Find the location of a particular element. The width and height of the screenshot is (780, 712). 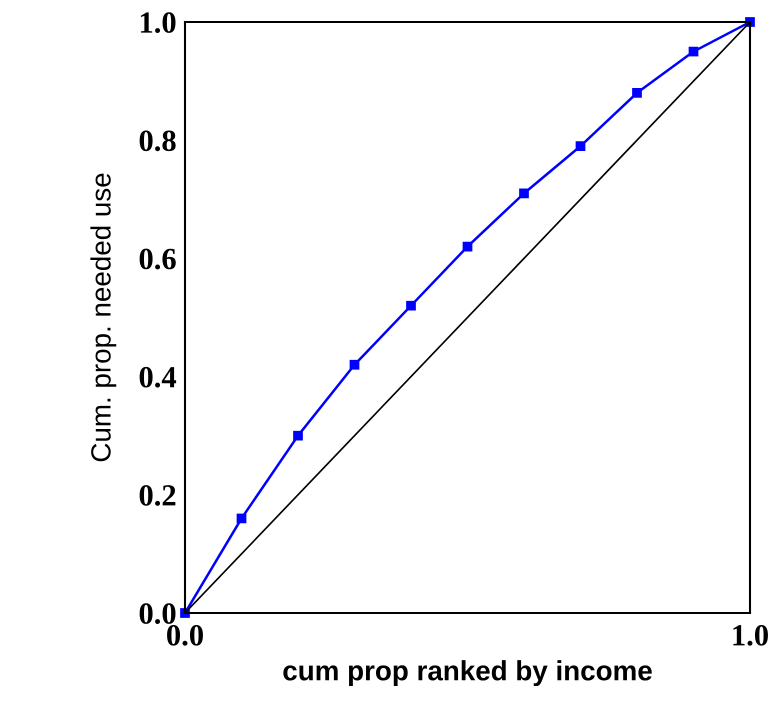

y-tick-label: 0.8 is located at coordinates (158, 141).